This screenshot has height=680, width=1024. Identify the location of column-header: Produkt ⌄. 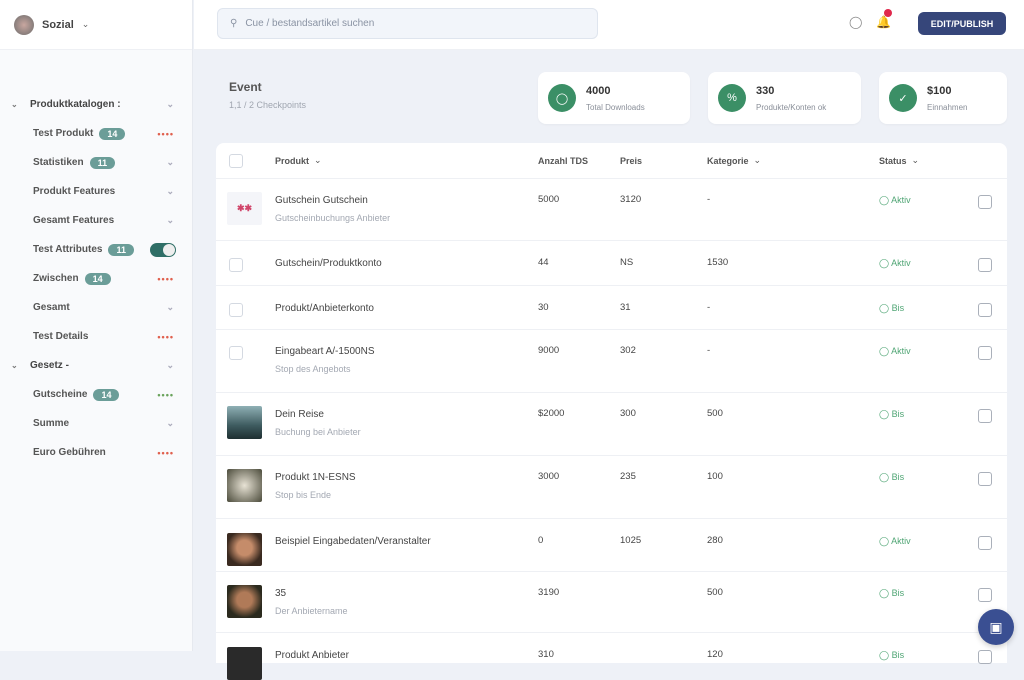
(298, 160).